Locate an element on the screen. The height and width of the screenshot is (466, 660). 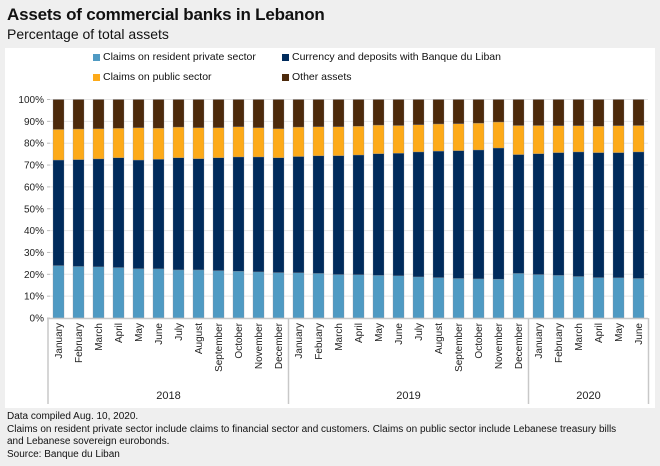
legend-label: Claims on resident private sector is located at coordinates (179, 57).